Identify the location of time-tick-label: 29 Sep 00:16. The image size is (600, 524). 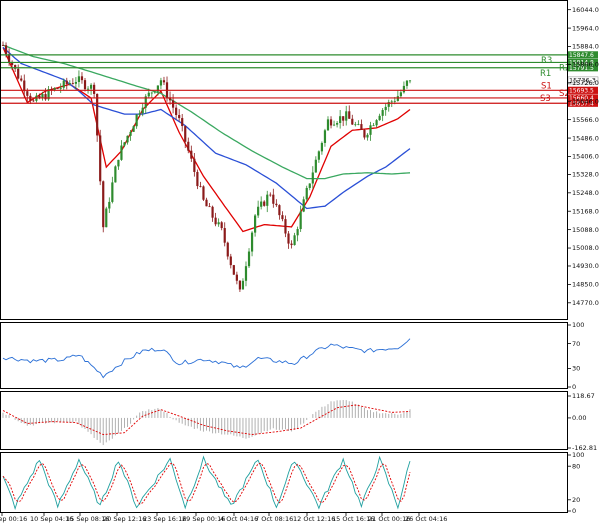
(203, 519).